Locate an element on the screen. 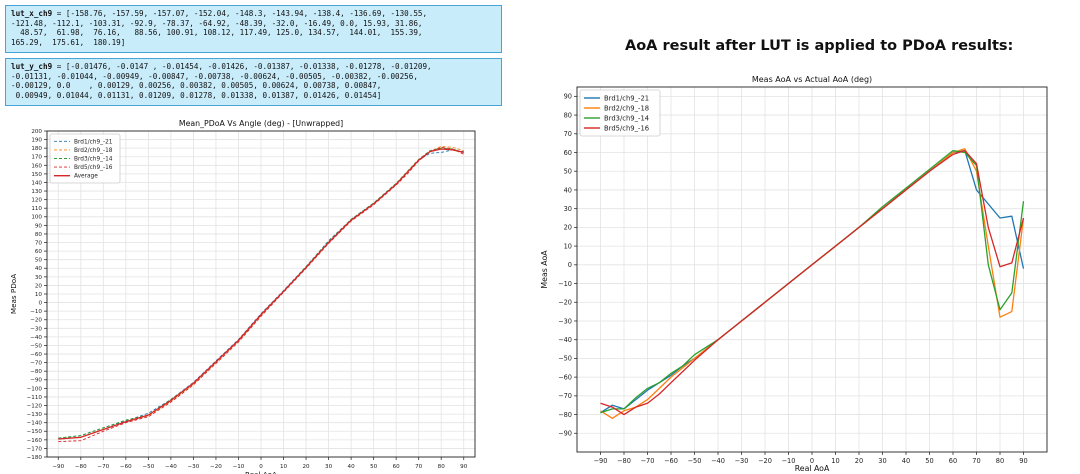  y-tick-label: 10 is located at coordinates (39, 295).